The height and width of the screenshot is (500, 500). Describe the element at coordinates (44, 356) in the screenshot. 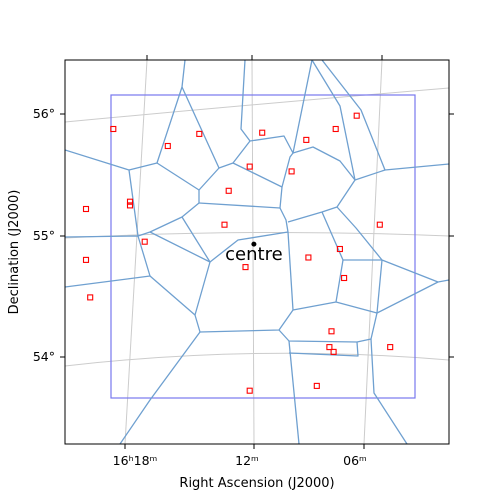

I see `y-tick-label: 54°` at that location.